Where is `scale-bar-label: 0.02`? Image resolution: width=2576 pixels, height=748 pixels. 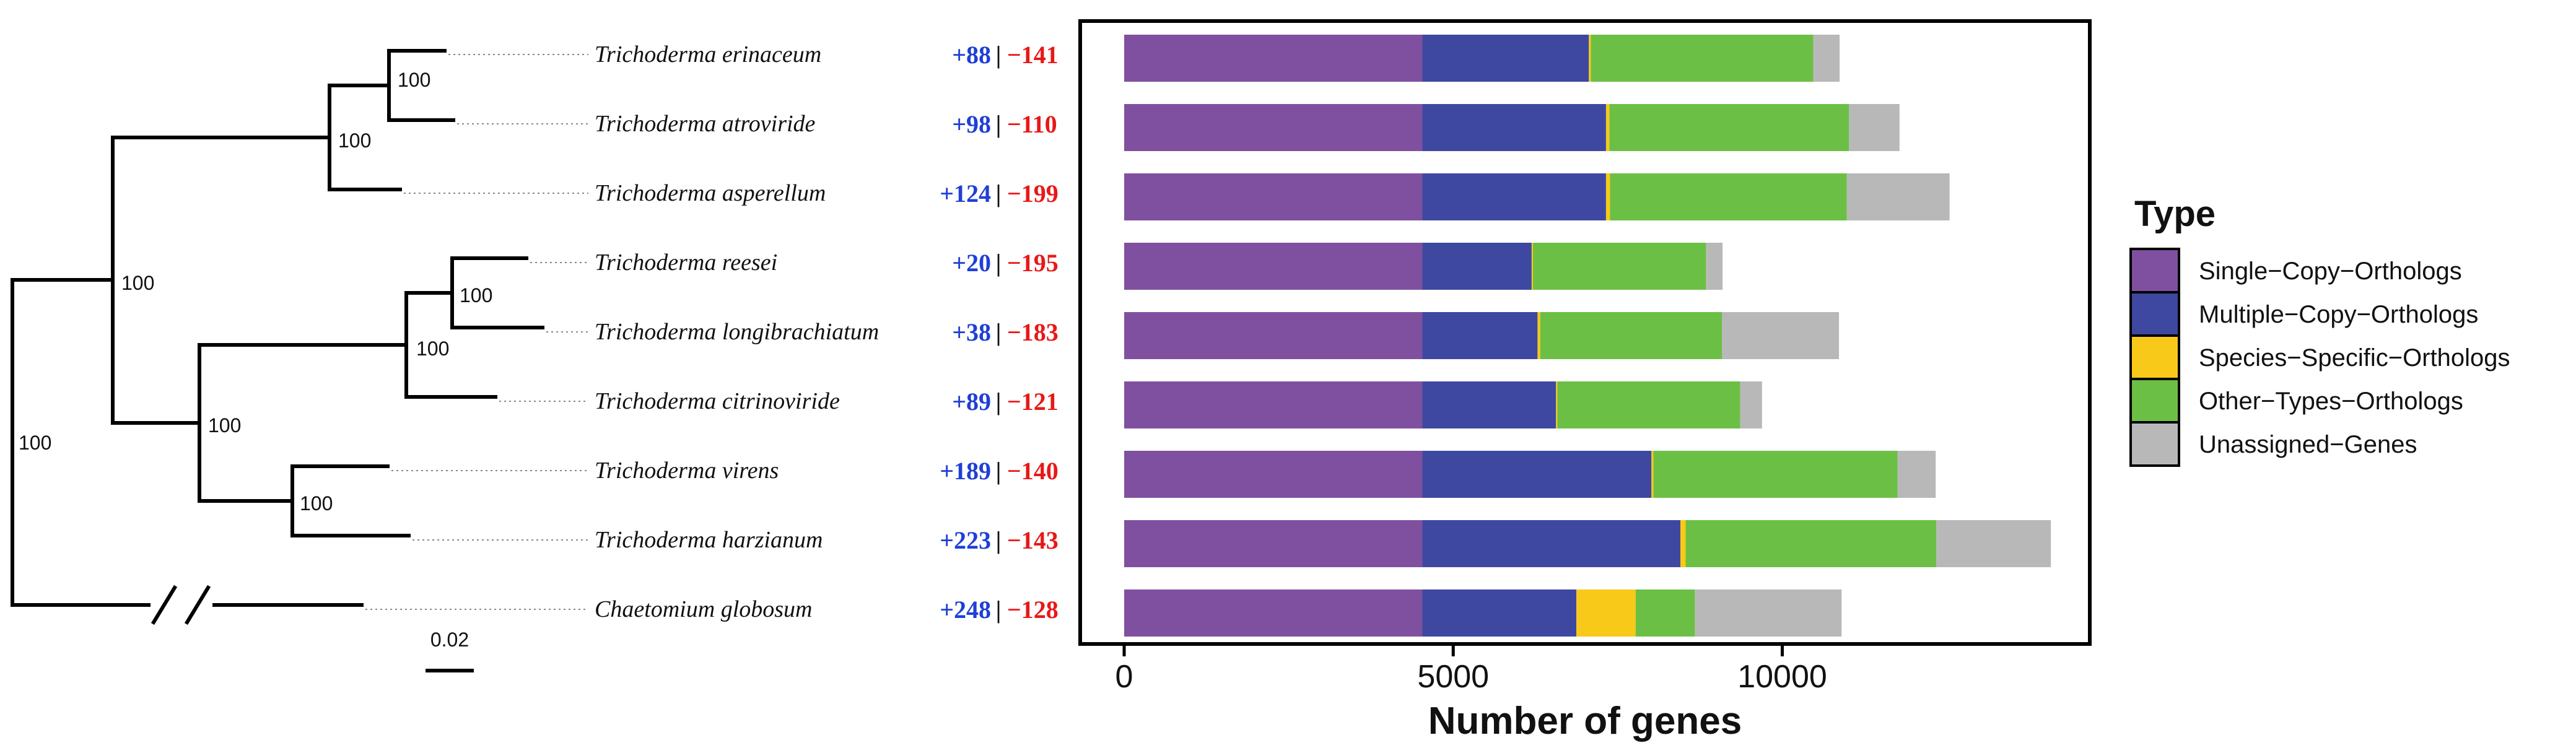 scale-bar-label: 0.02 is located at coordinates (449, 639).